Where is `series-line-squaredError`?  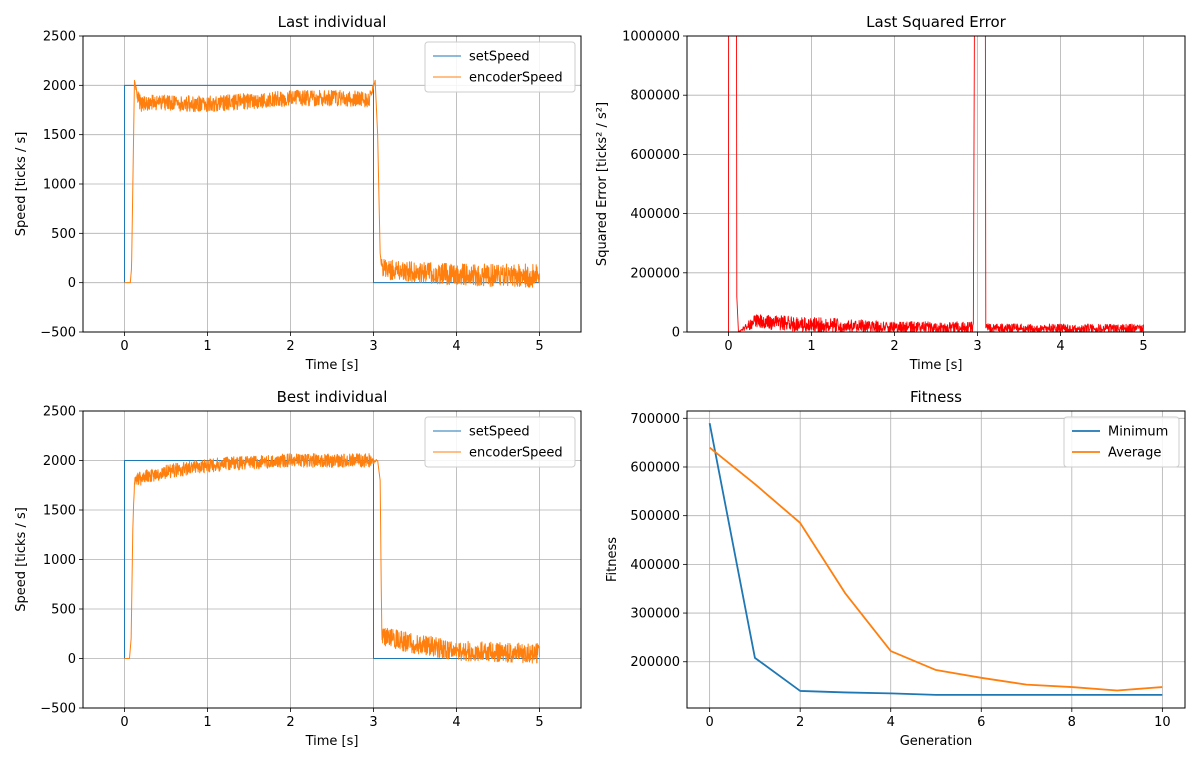
series-line-squaredError is located at coordinates (936, 184).